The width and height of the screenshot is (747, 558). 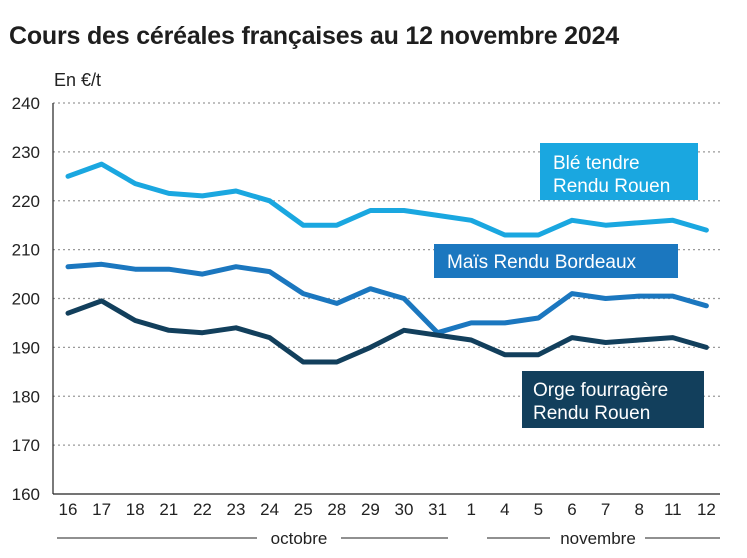 I want to click on y-tick-label-240: 240, so click(x=26, y=103).